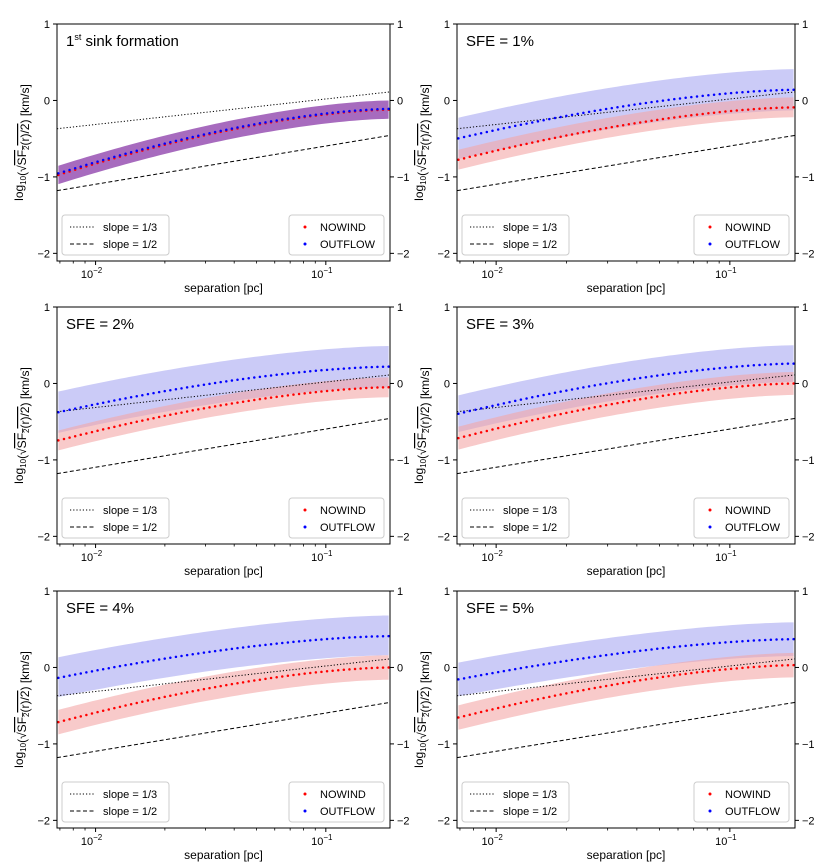 The height and width of the screenshot is (865, 830). Describe the element at coordinates (223, 142) in the screenshot. I see `band-nowind` at that location.